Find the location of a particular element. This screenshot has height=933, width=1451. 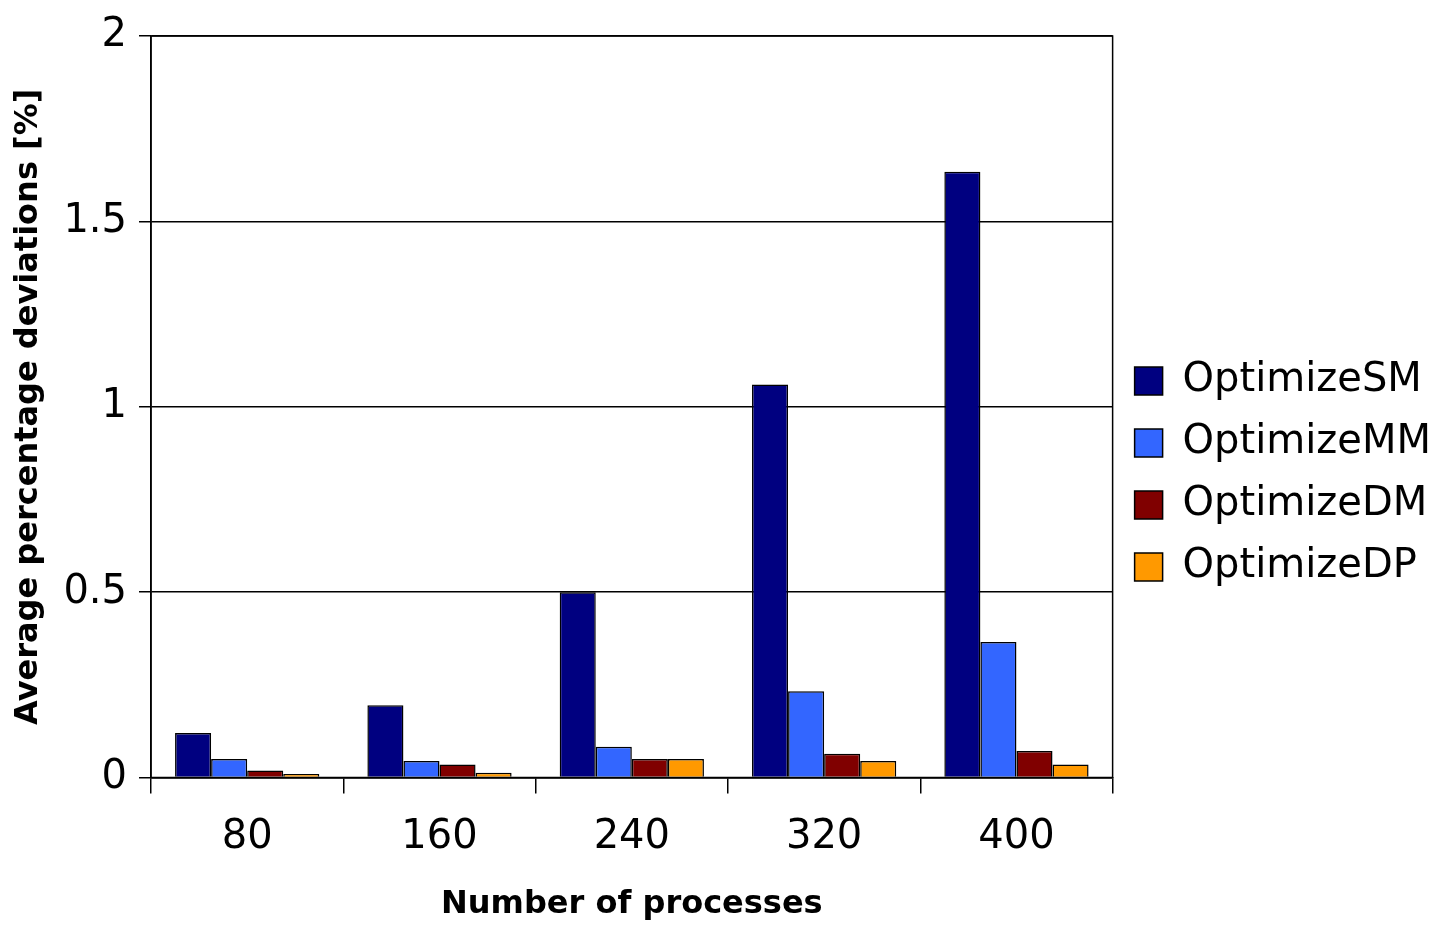

x-axis-title: Number of processes is located at coordinates (631, 902).